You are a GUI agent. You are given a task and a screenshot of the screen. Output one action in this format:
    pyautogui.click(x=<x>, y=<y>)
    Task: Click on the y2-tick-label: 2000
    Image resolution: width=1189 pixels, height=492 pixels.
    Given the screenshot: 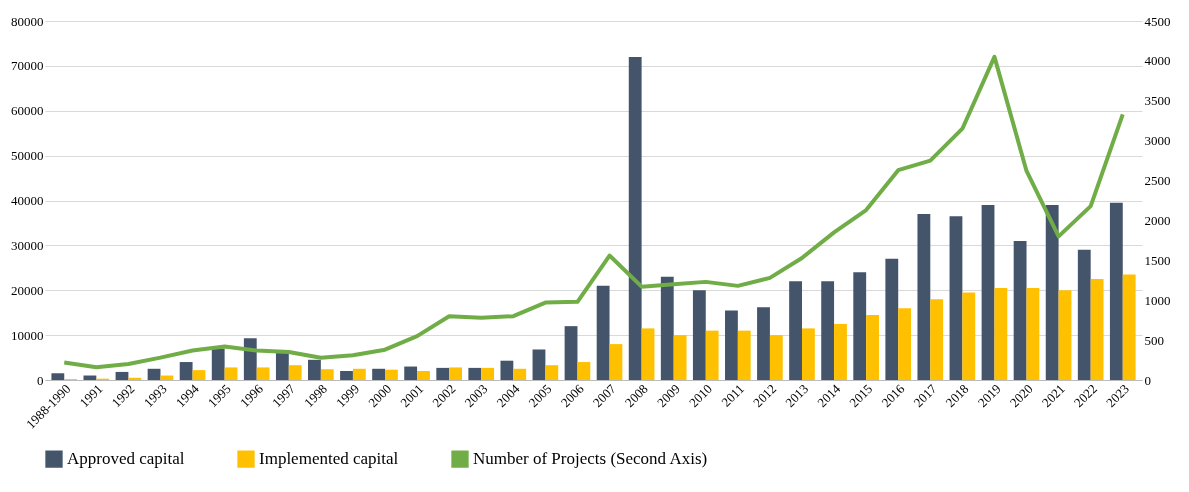 What is the action you would take?
    pyautogui.click(x=1157, y=220)
    